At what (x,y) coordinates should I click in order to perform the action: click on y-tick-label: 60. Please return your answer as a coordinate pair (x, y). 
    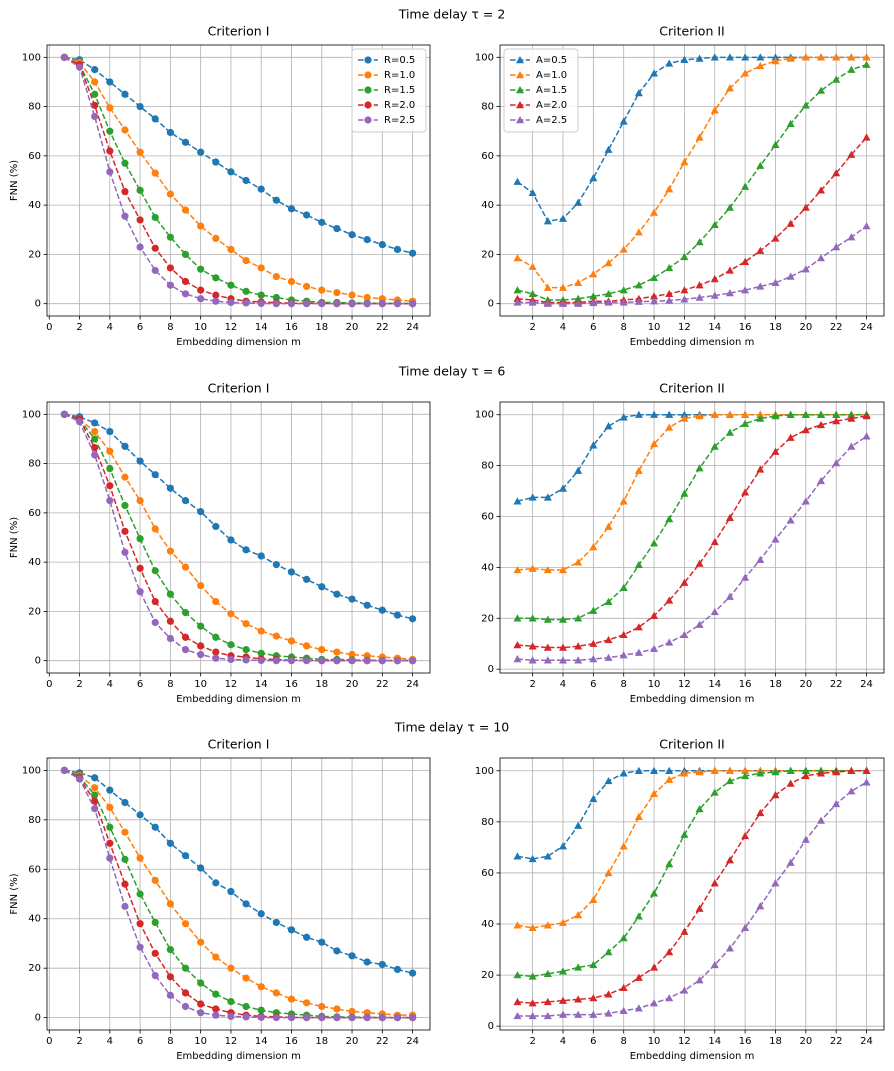
    Looking at the image, I should click on (487, 156).